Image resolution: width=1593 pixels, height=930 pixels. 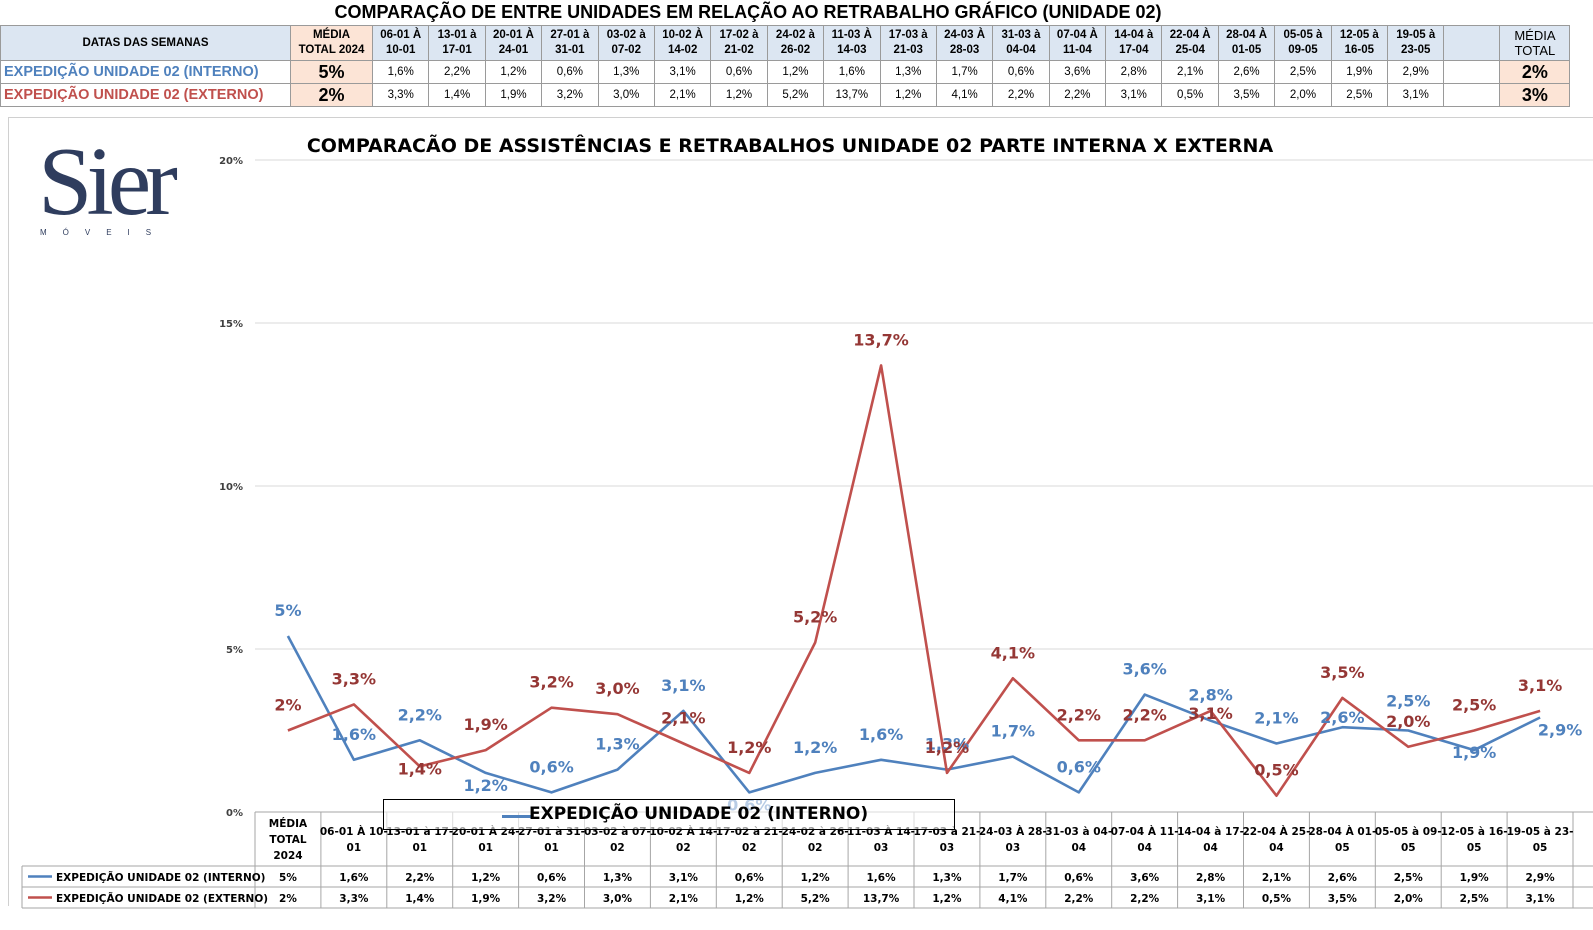 What do you see at coordinates (1190, 35) in the screenshot?
I see `header-week-line: 22-04 À` at bounding box center [1190, 35].